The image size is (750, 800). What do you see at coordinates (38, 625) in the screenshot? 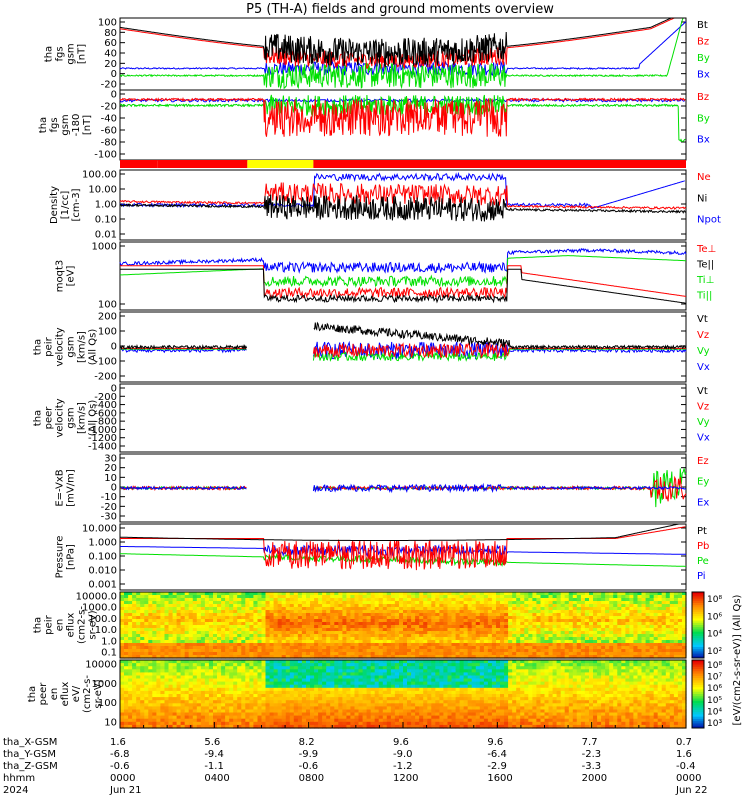
I see `ylabel-peir_spectrogram: tha` at bounding box center [38, 625].